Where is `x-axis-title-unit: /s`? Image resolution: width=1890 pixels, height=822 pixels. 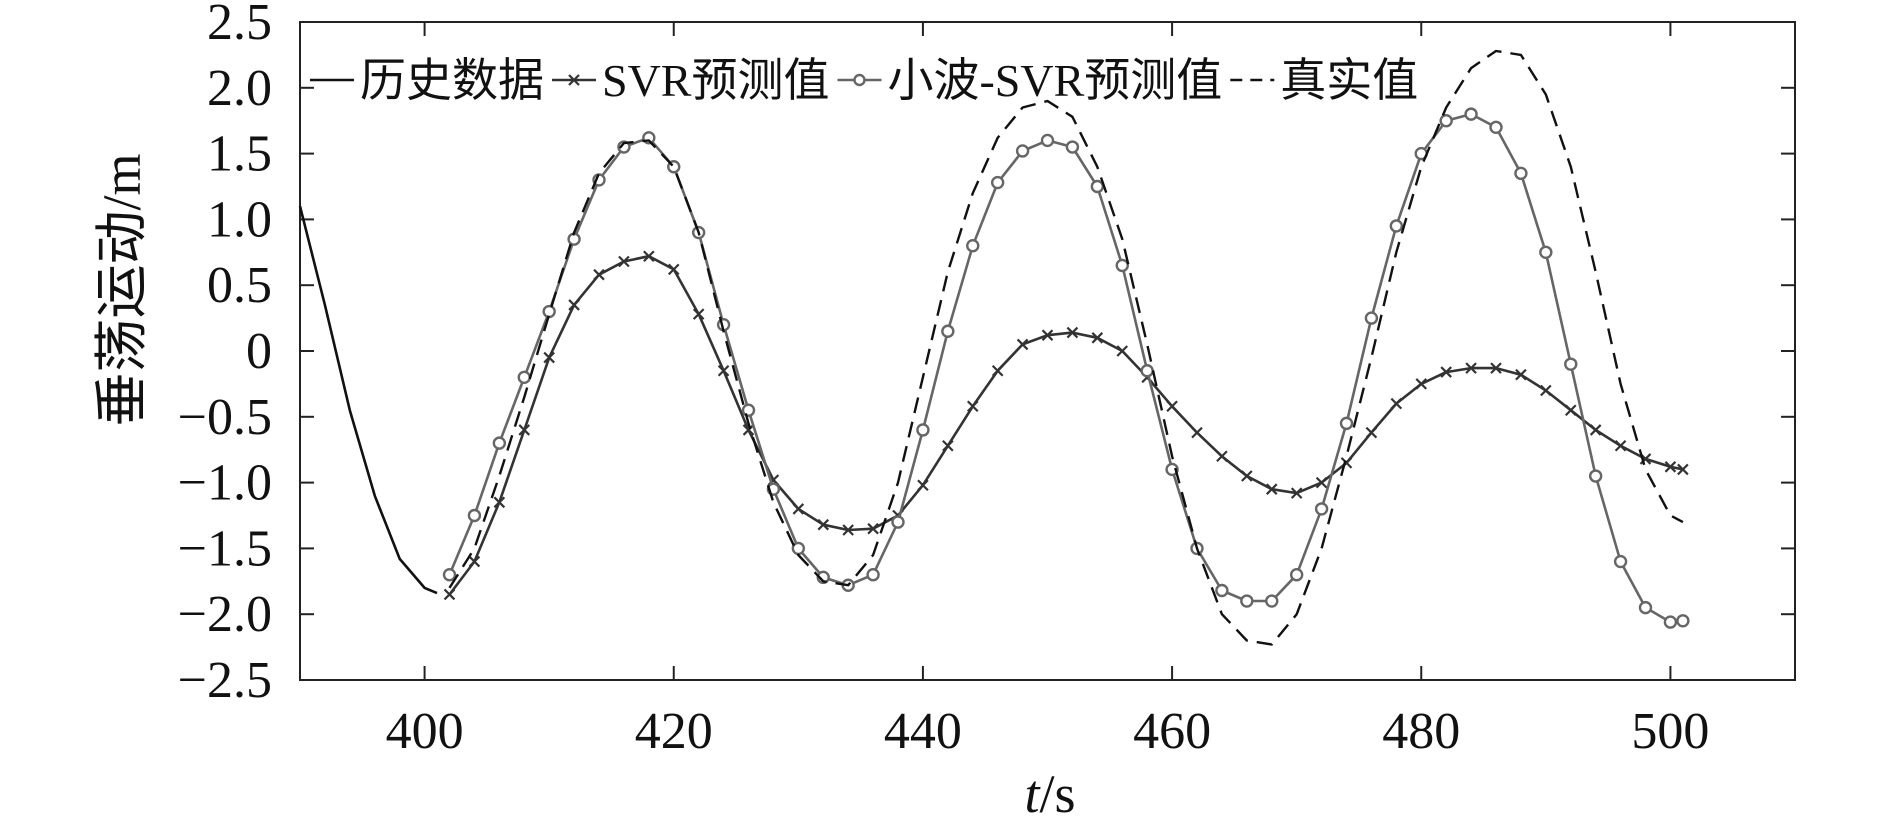
x-axis-title-unit: /s is located at coordinates (1057, 793).